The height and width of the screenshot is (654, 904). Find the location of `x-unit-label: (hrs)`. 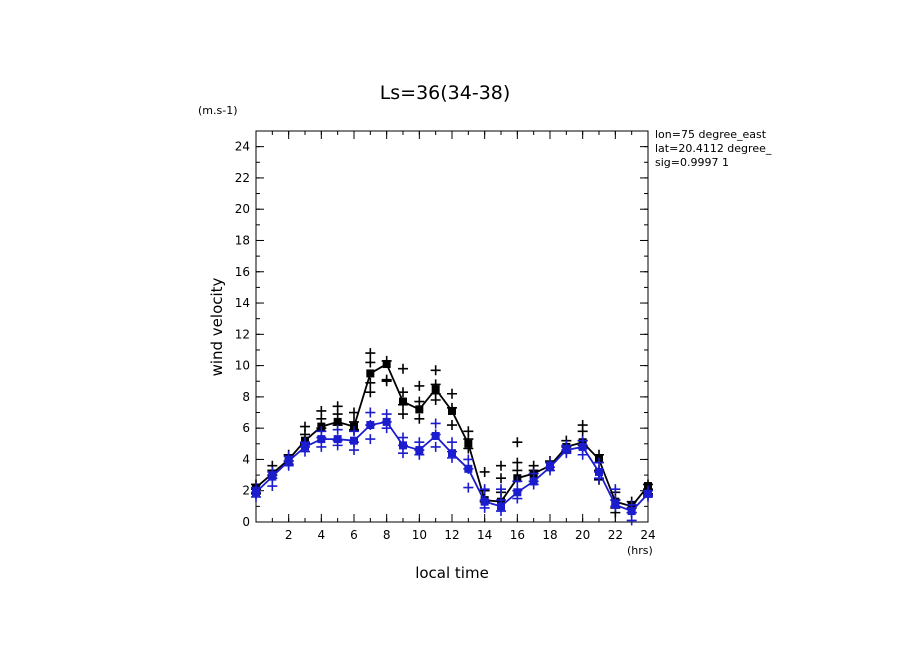

x-unit-label: (hrs) is located at coordinates (640, 550).